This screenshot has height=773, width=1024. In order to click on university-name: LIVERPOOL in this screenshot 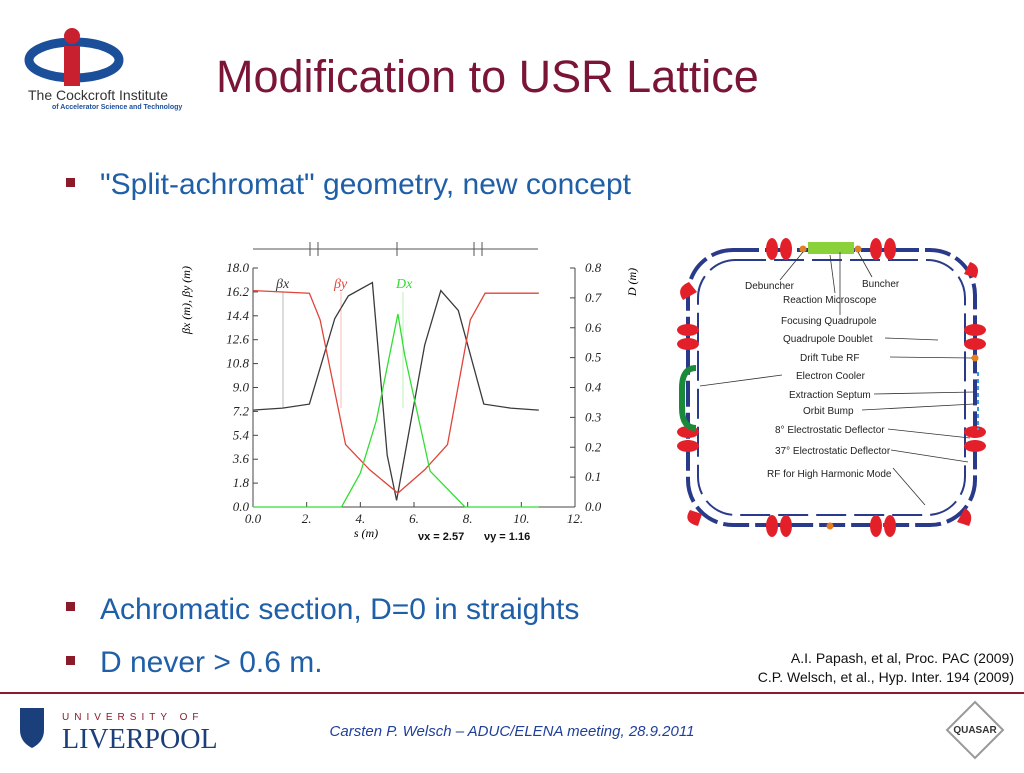, I will do `click(140, 739)`.